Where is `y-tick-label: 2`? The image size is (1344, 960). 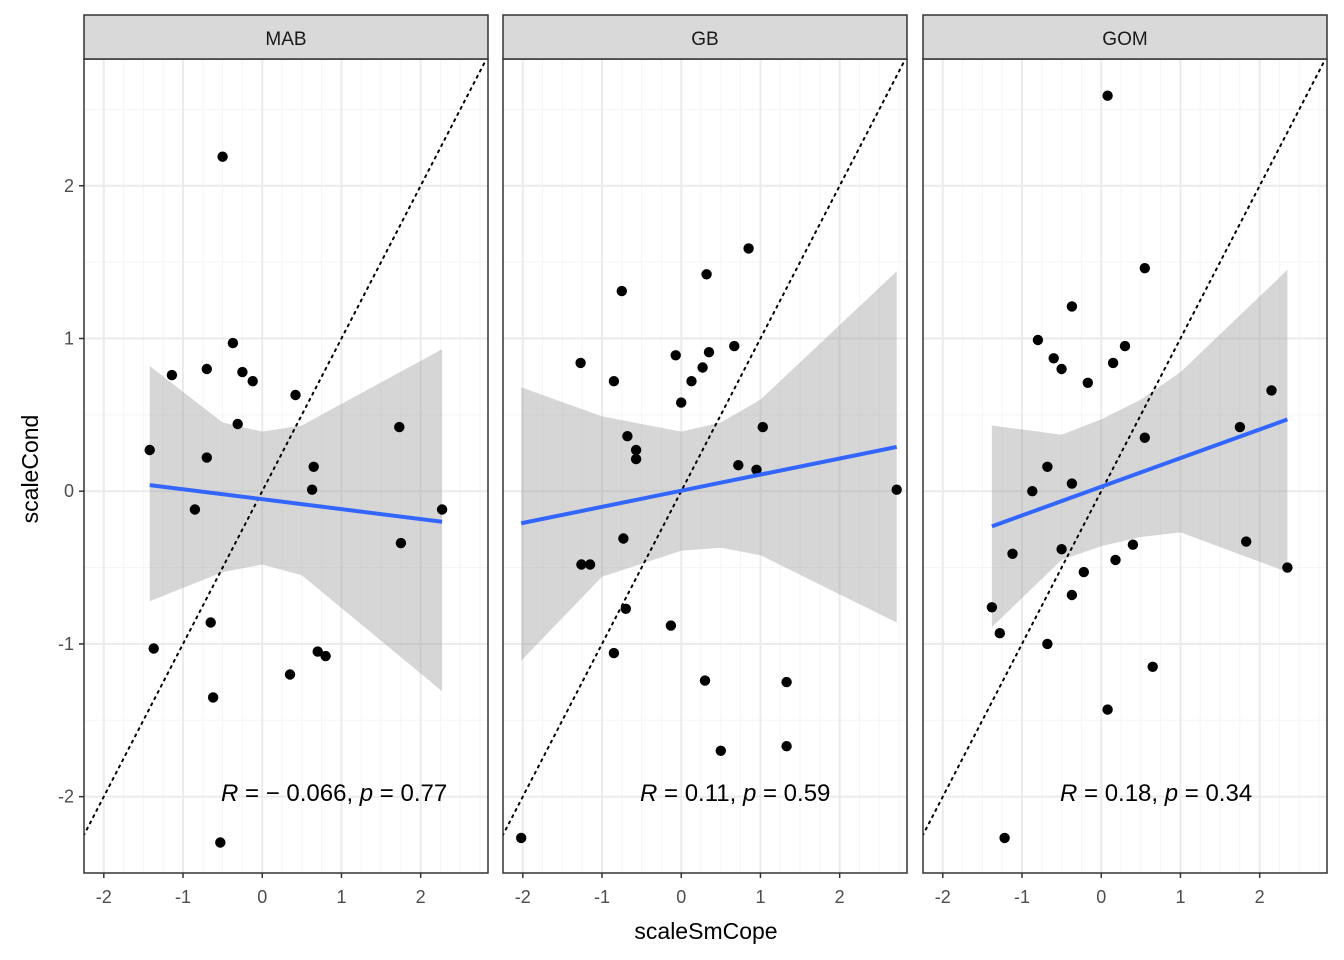 y-tick-label: 2 is located at coordinates (69, 186).